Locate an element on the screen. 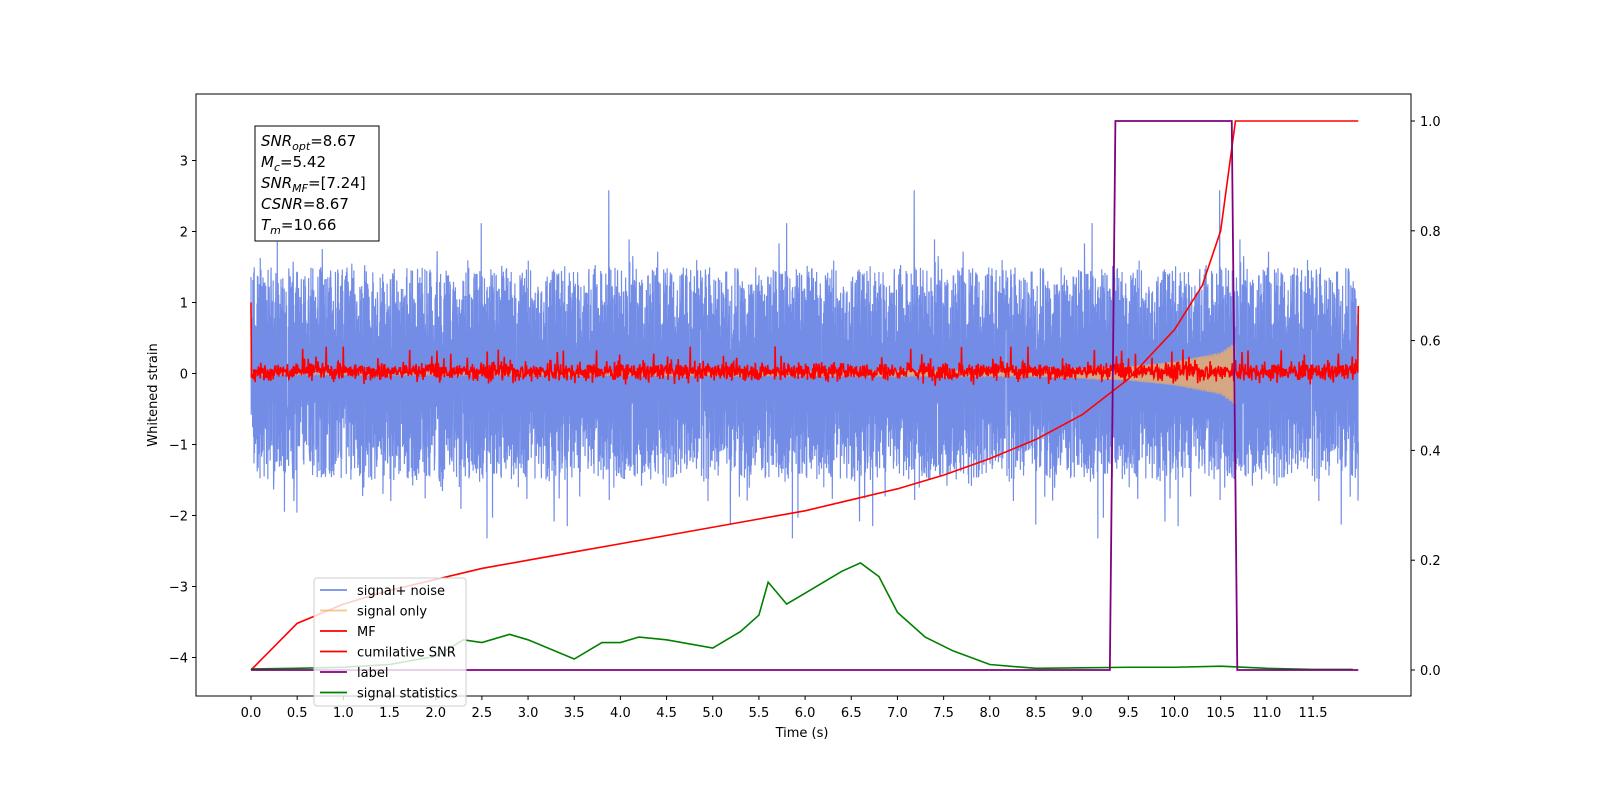 This screenshot has height=800, width=1600. y-right-tick-label: 0.2 is located at coordinates (1430, 561).